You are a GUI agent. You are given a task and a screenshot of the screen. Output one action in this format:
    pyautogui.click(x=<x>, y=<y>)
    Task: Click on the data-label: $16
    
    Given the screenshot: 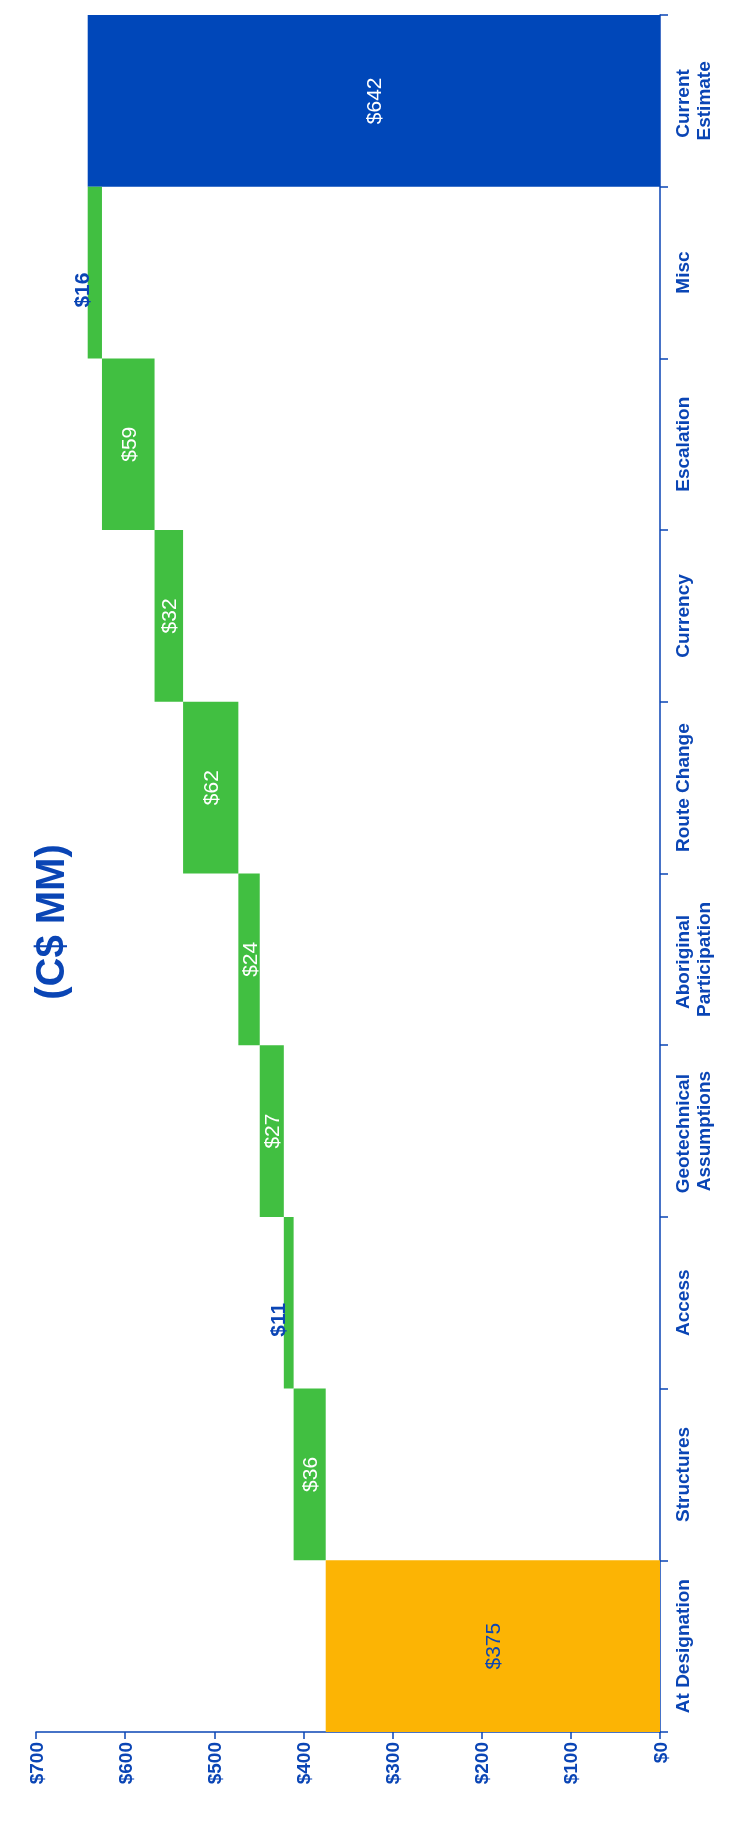 What is the action you would take?
    pyautogui.click(x=82, y=290)
    